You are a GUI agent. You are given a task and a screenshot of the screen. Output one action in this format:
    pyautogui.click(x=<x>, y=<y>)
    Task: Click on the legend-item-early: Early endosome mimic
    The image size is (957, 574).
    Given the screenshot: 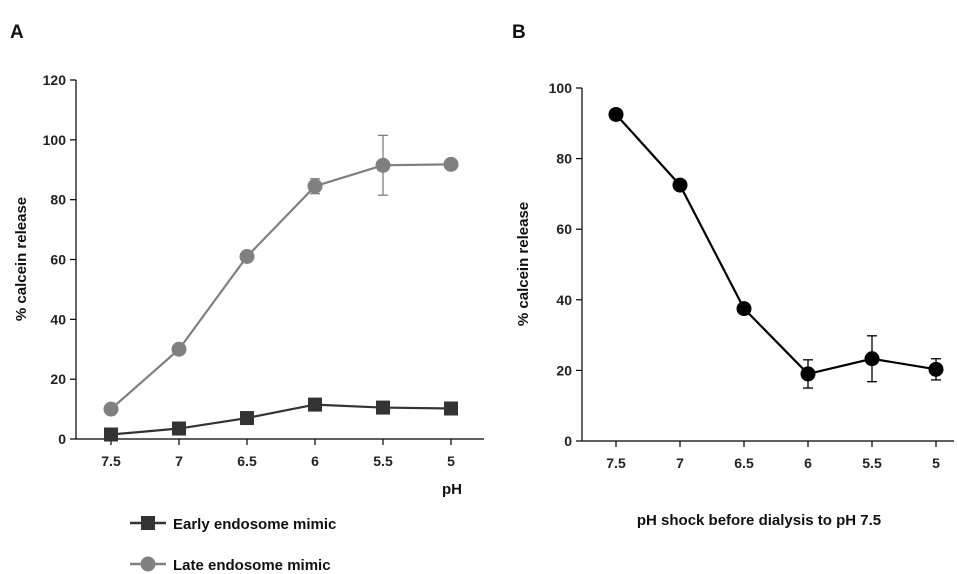 What is the action you would take?
    pyautogui.click(x=233, y=524)
    